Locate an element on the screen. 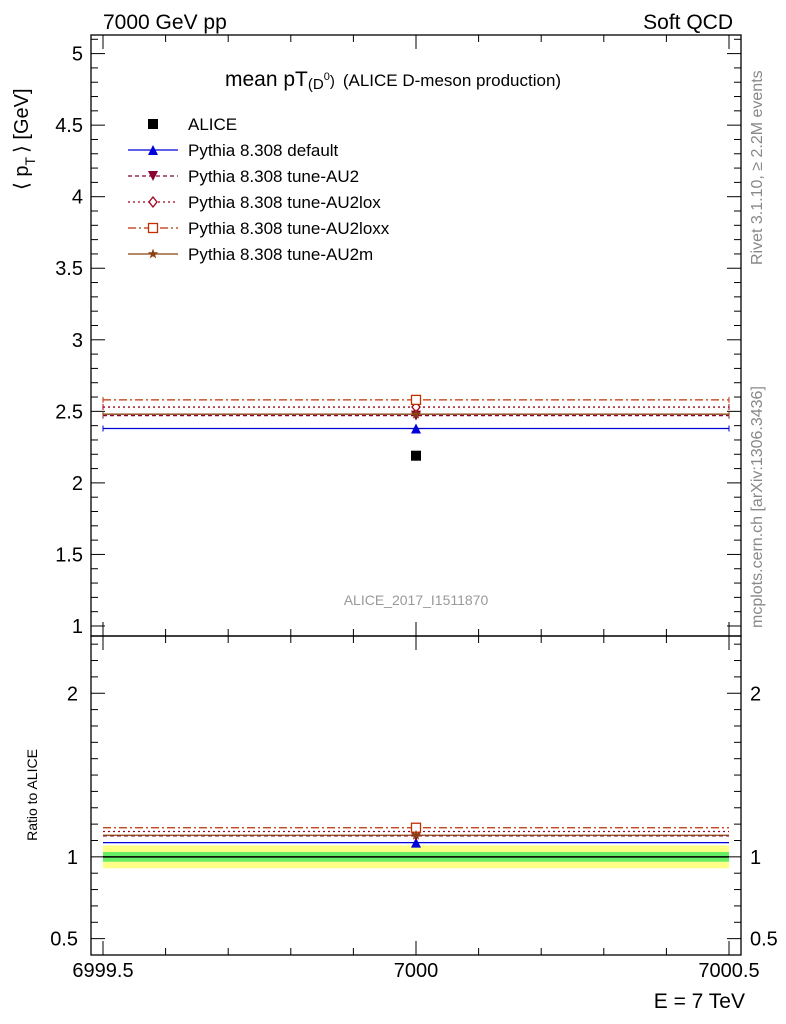 Image resolution: width=786 pixels, height=1024 pixels. ratio-ytick-label-right: 0.5 is located at coordinates (764, 940).